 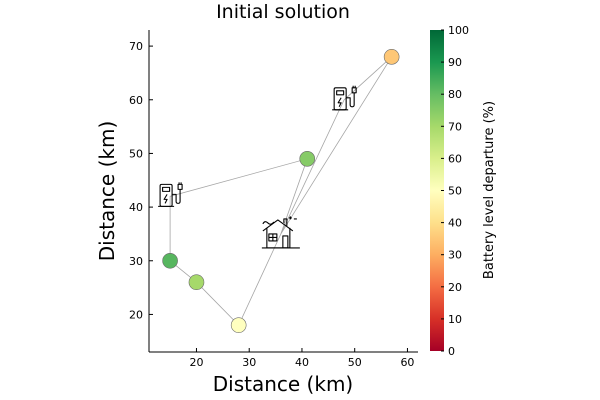 I want to click on chart-title: Initial solution, so click(x=283, y=12).